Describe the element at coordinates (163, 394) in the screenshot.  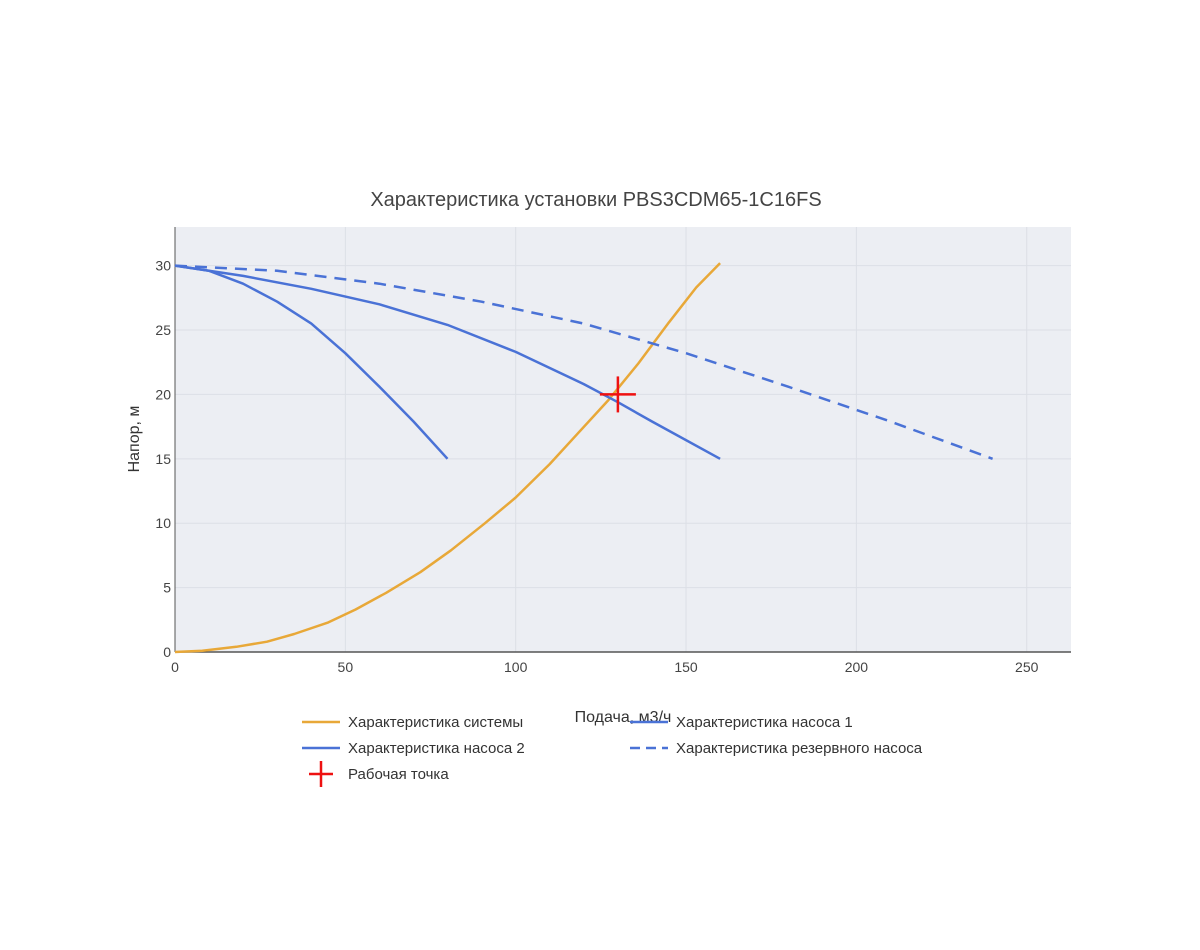
I see `y-tick-label: 20` at that location.